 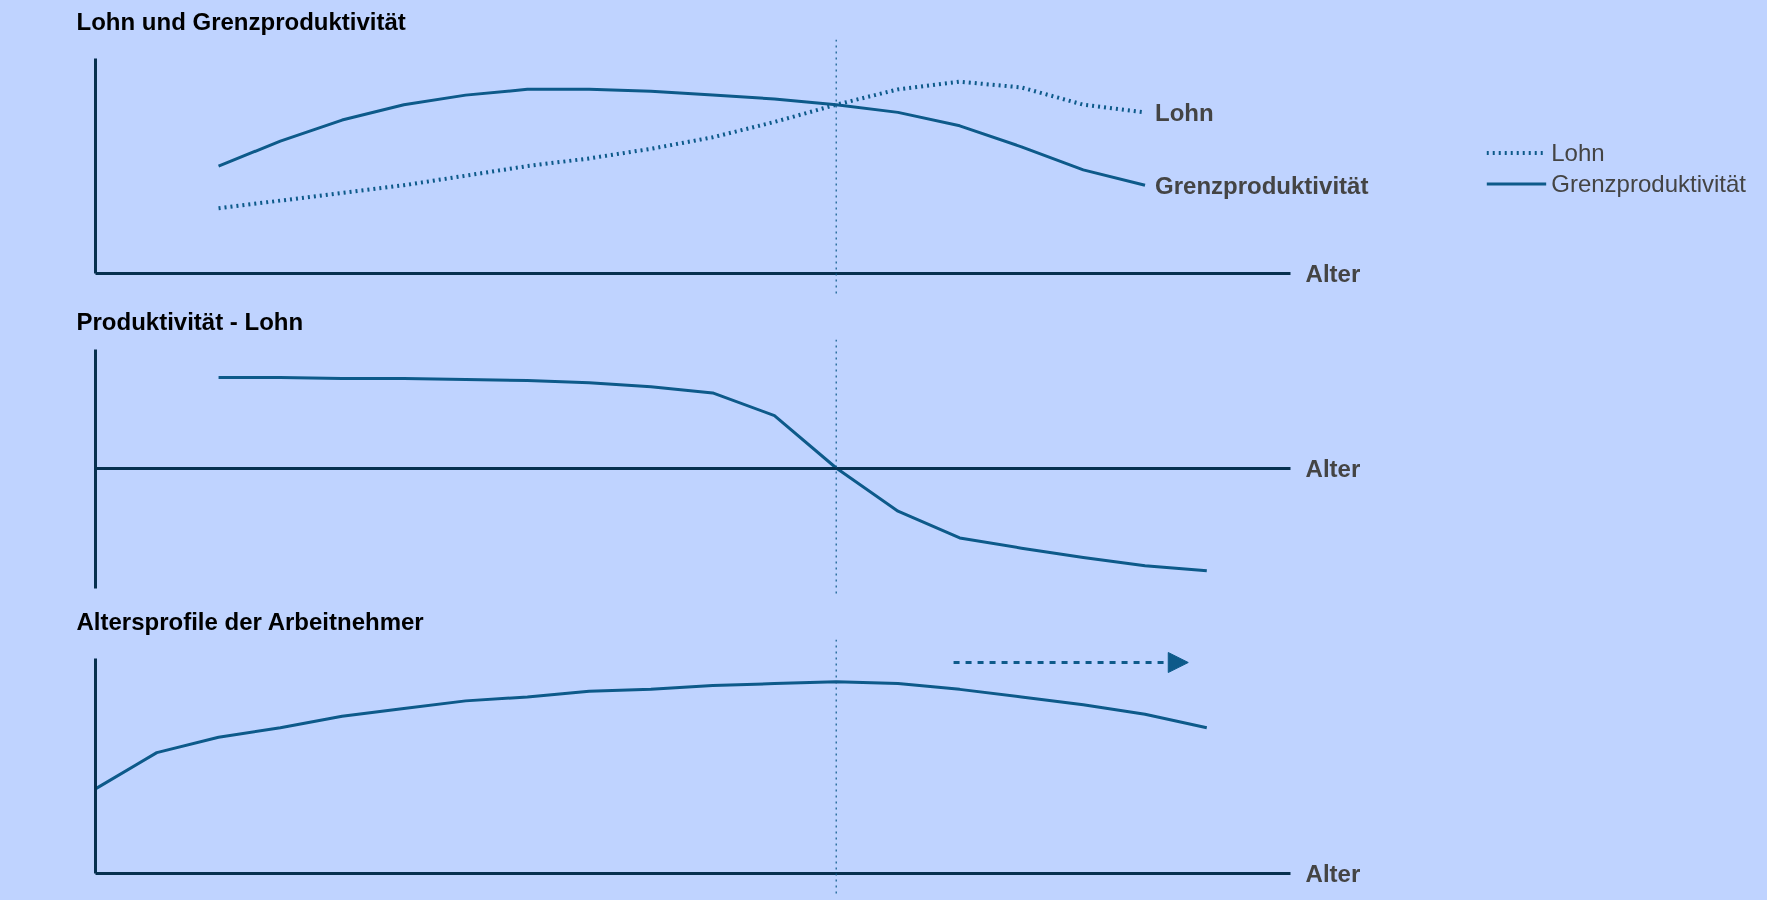 What do you see at coordinates (250, 621) in the screenshot?
I see `chart-title: Altersprofile der Arbeitnehmer` at bounding box center [250, 621].